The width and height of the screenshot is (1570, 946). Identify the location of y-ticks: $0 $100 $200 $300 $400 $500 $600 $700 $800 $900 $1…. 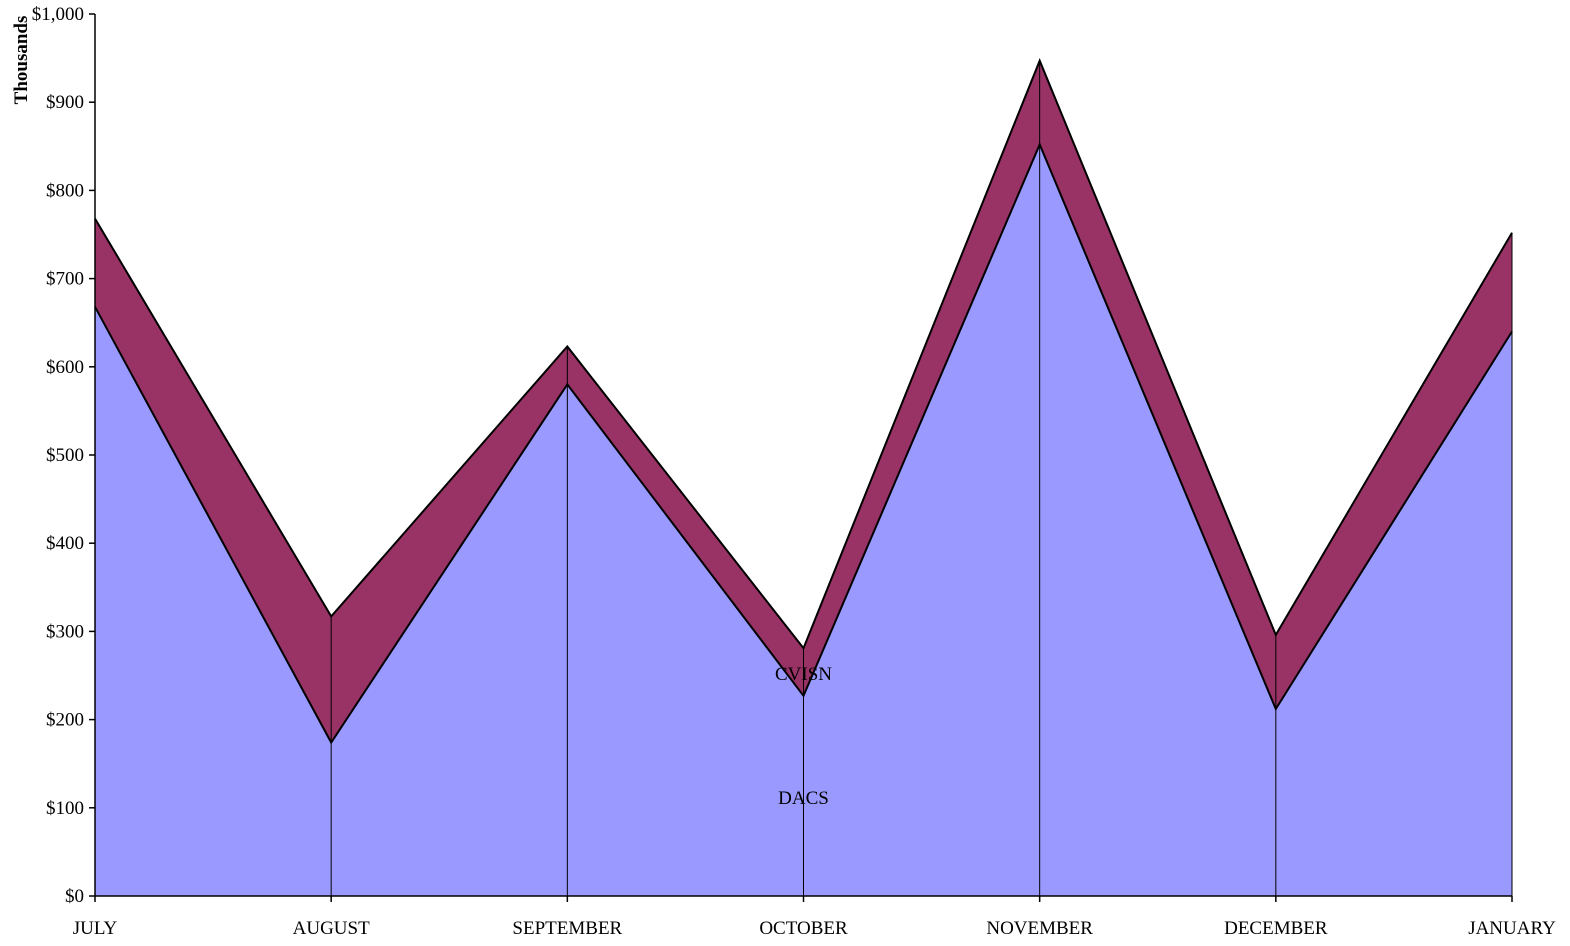
(63, 455).